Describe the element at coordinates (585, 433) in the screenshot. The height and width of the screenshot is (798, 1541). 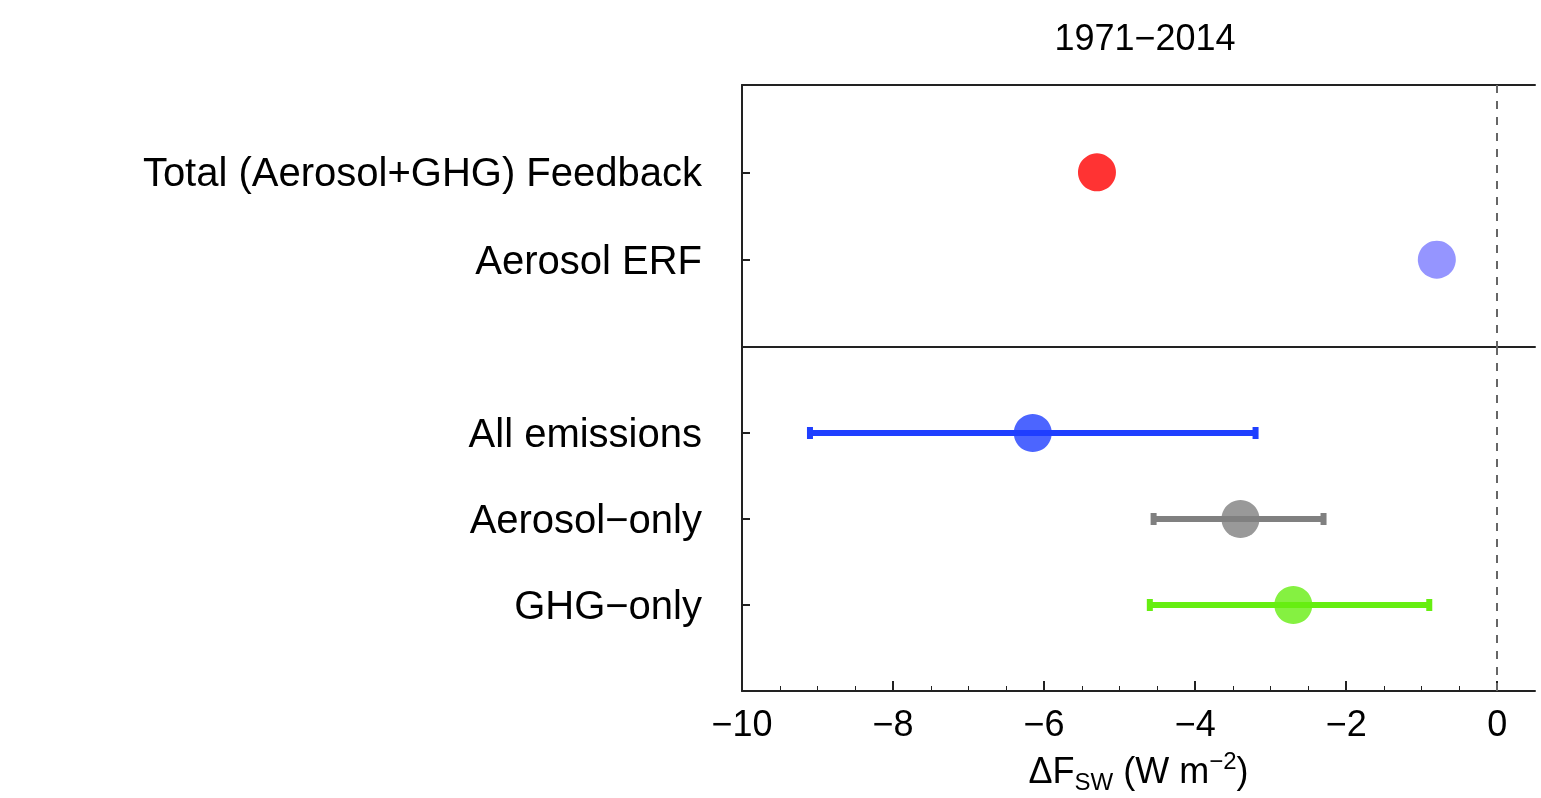
I see `y-tick-label: All emissions` at that location.